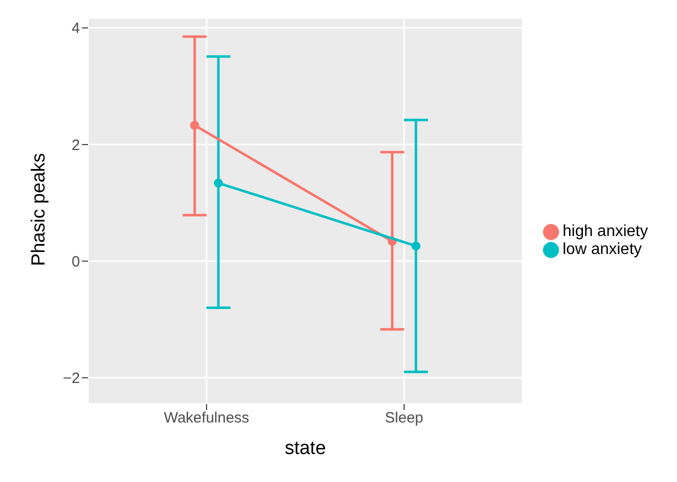 The image size is (677, 482). What do you see at coordinates (605, 231) in the screenshot?
I see `legend-label: high anxiety` at bounding box center [605, 231].